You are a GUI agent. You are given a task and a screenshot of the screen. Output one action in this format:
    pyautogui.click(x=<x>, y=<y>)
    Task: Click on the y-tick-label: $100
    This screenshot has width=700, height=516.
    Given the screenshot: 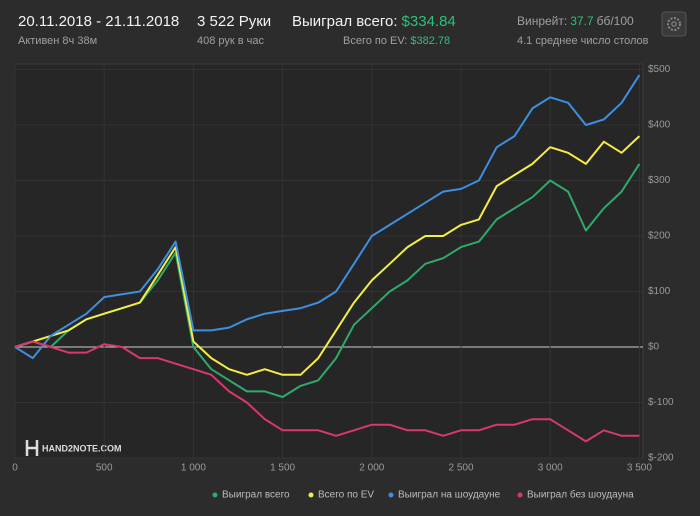 What is the action you would take?
    pyautogui.click(x=659, y=291)
    